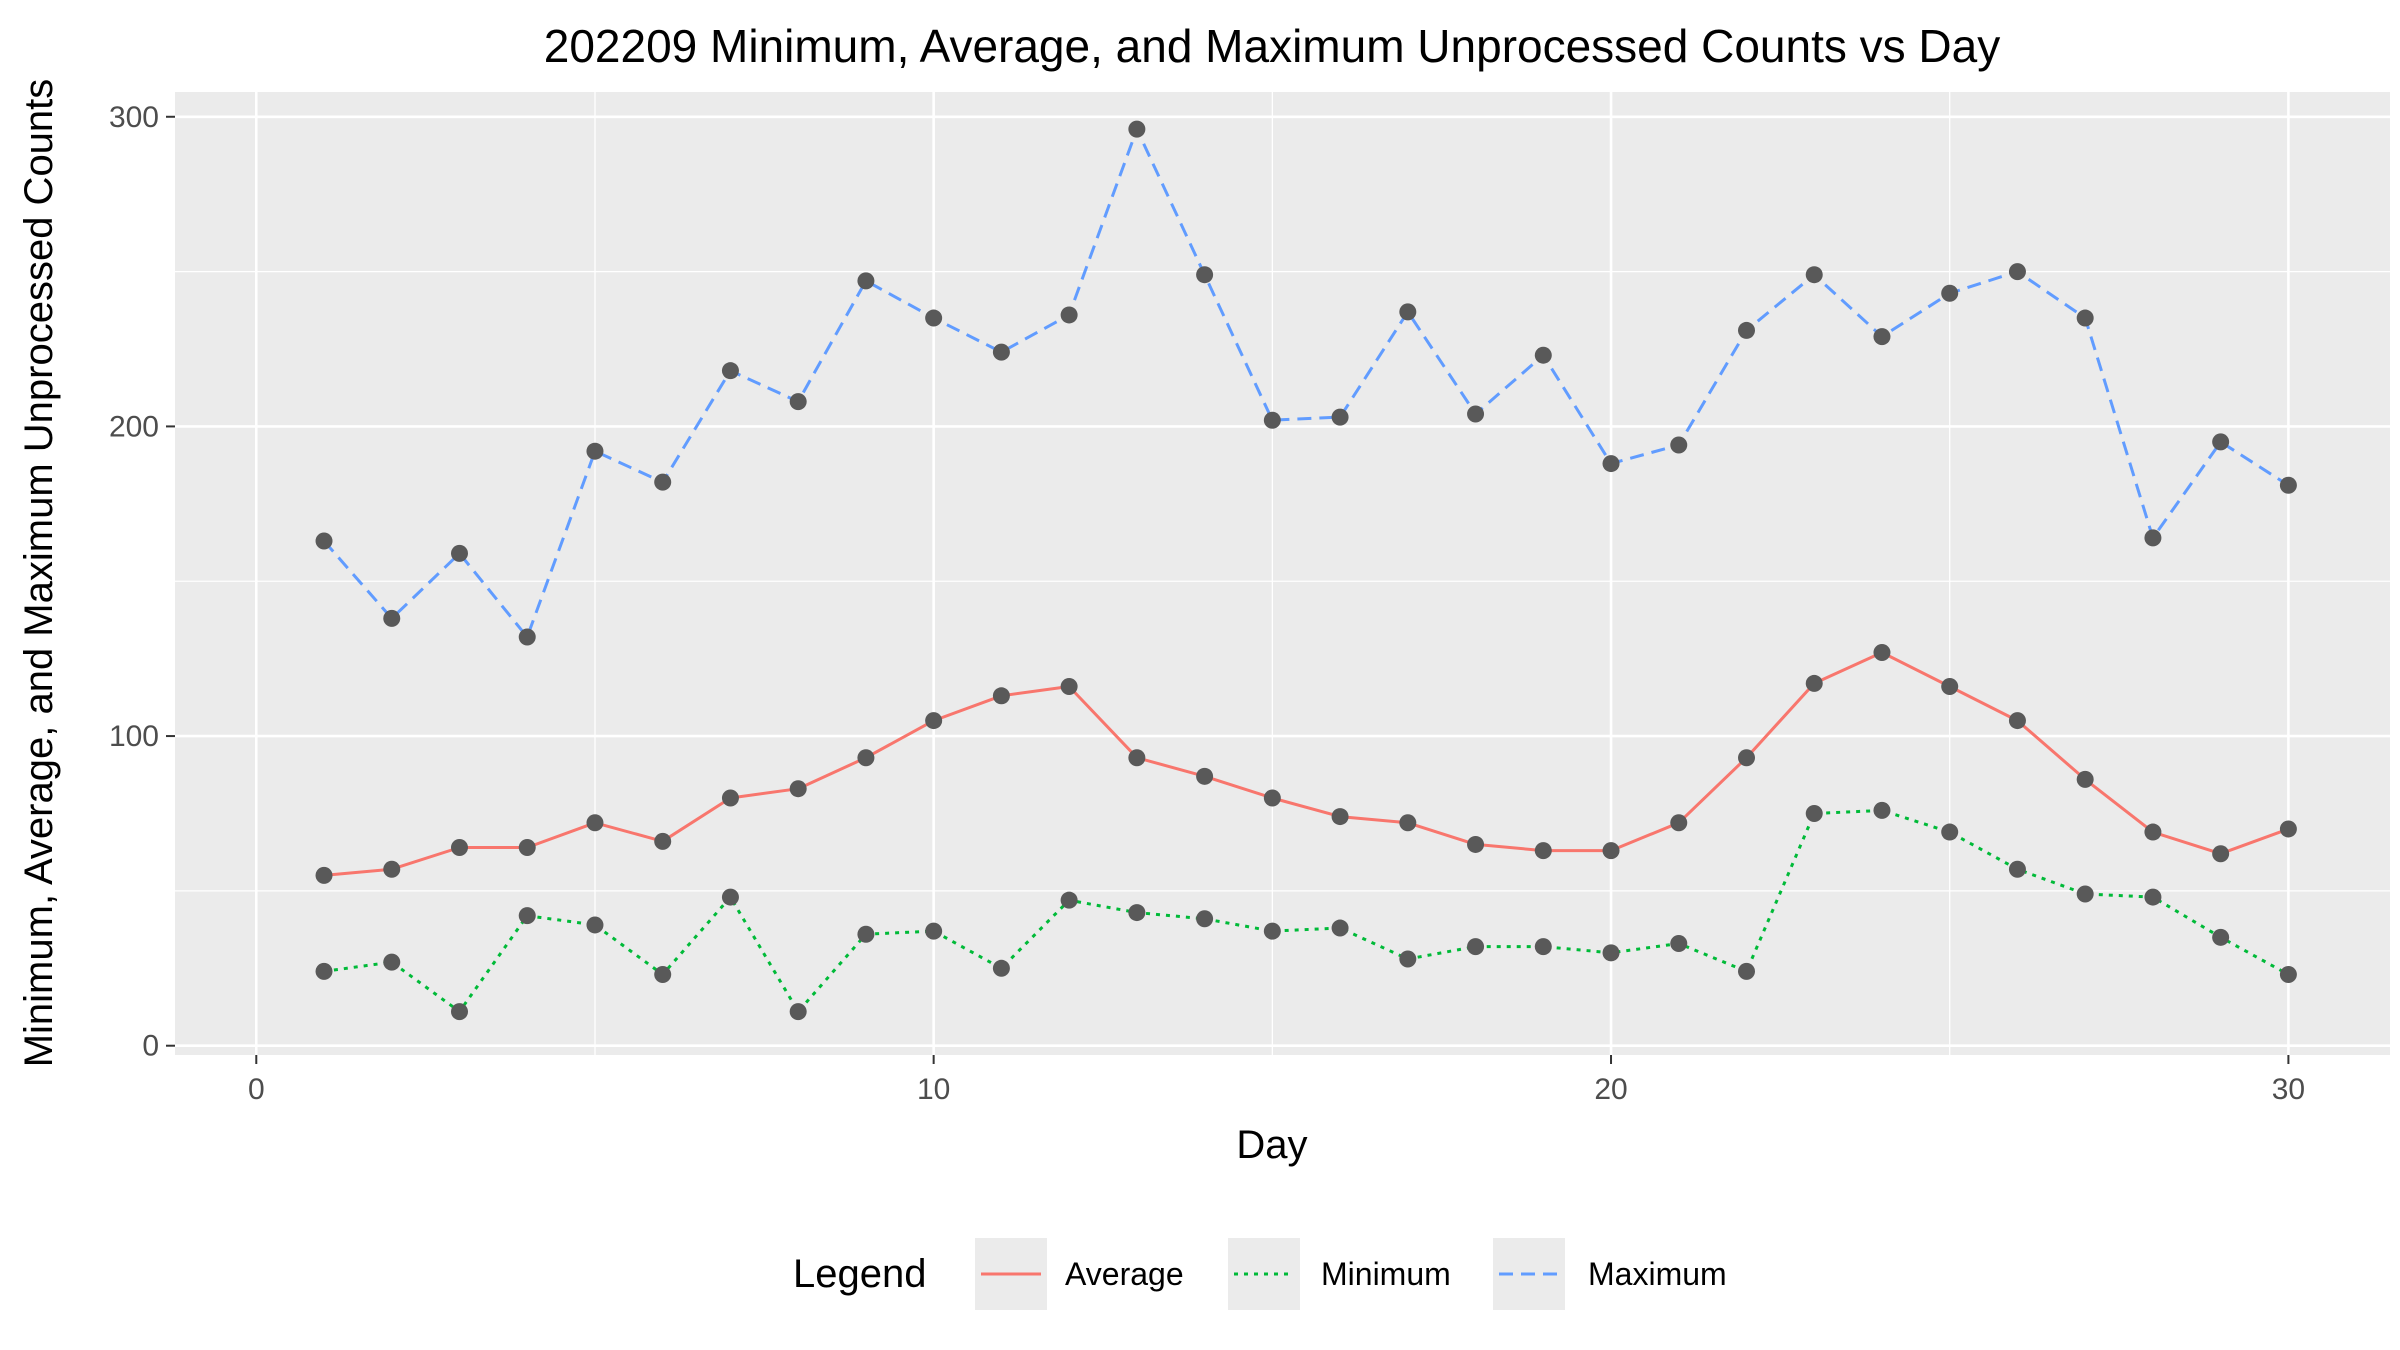  Describe the element at coordinates (134, 736) in the screenshot. I see `y-tick-label: 100` at that location.